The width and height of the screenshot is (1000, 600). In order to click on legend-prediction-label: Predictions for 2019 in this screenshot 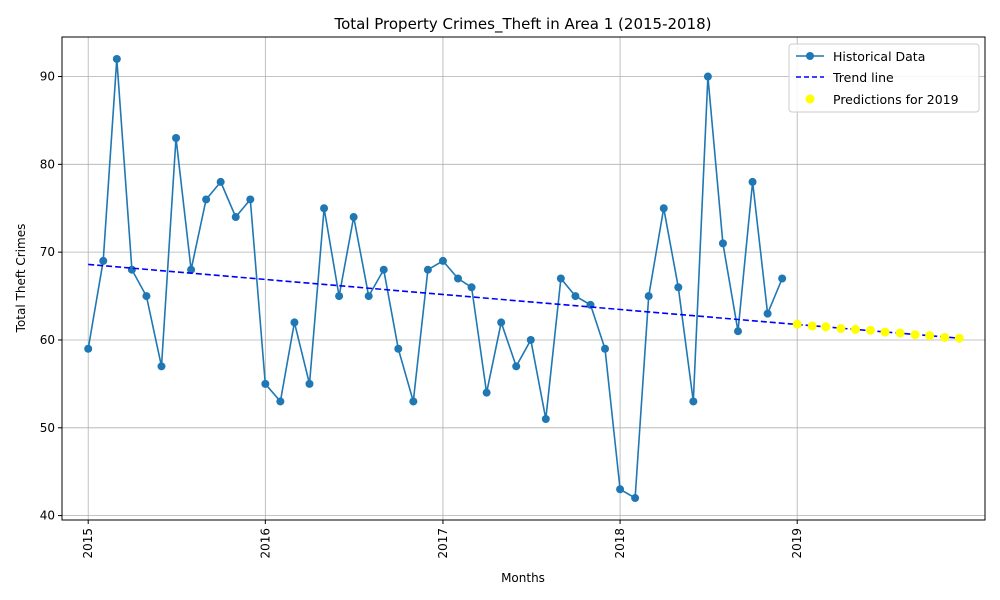, I will do `click(896, 99)`.